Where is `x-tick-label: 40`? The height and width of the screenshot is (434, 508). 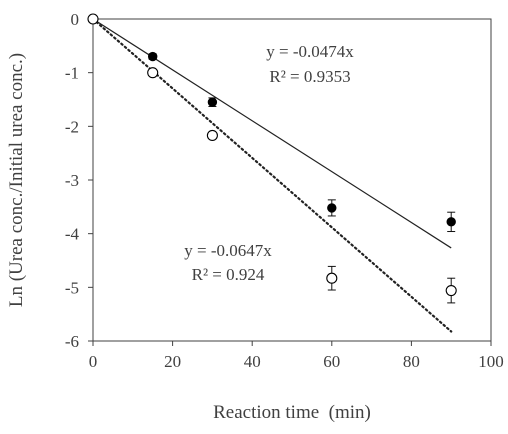
x-tick-label: 40 is located at coordinates (252, 361).